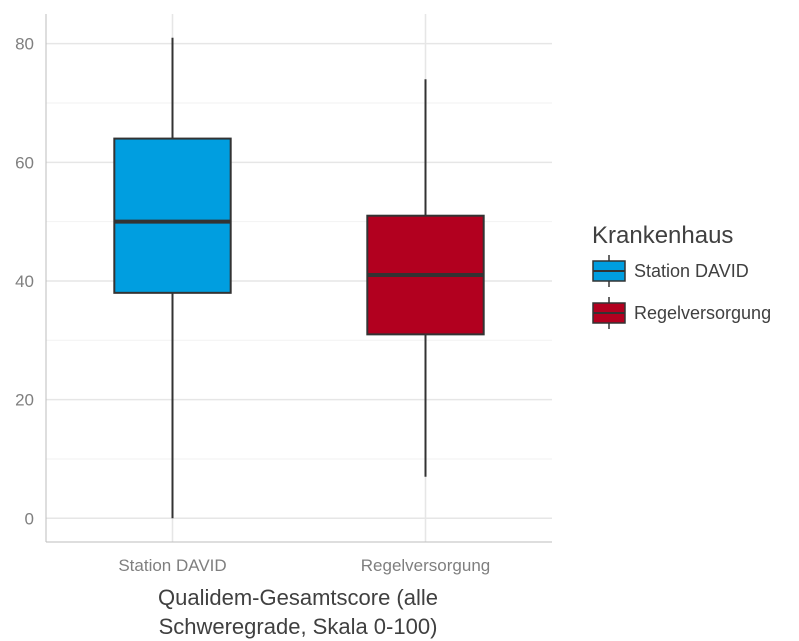  What do you see at coordinates (304, 565) in the screenshot?
I see `x-axis-ticks: Station DAVID Regelversorgung` at bounding box center [304, 565].